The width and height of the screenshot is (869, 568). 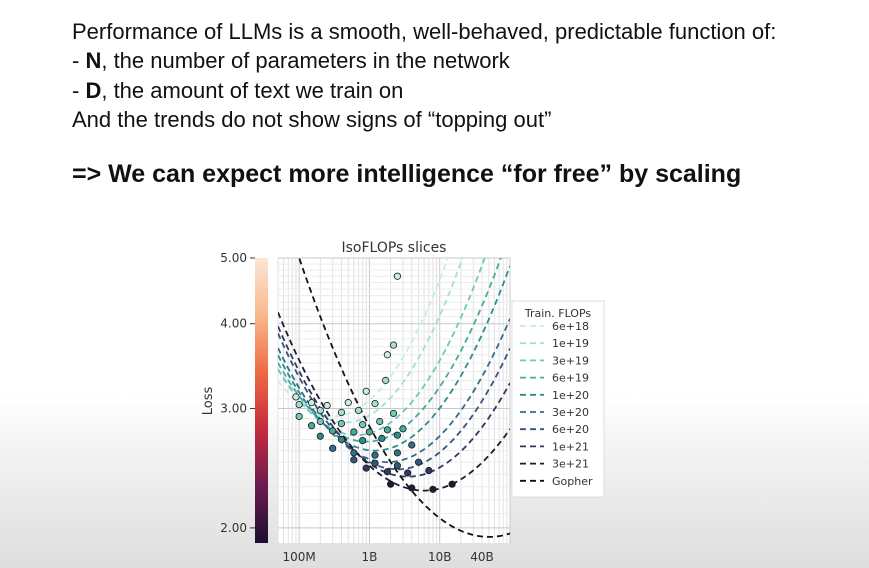 I want to click on legend-title: Train. FLOPs, so click(x=558, y=313).